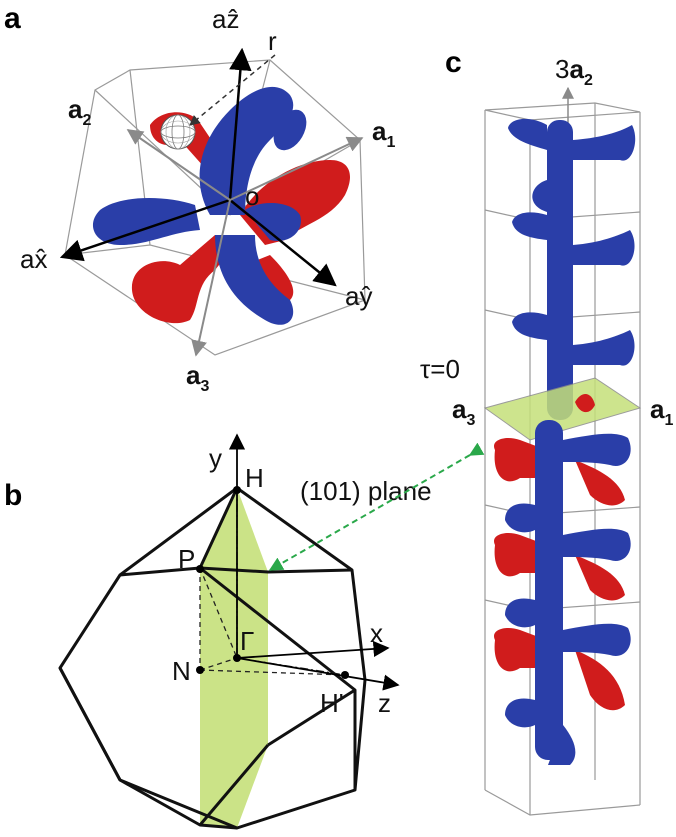 This screenshot has height=837, width=676. I want to click on top-vector-label: 3a2, so click(574, 71).